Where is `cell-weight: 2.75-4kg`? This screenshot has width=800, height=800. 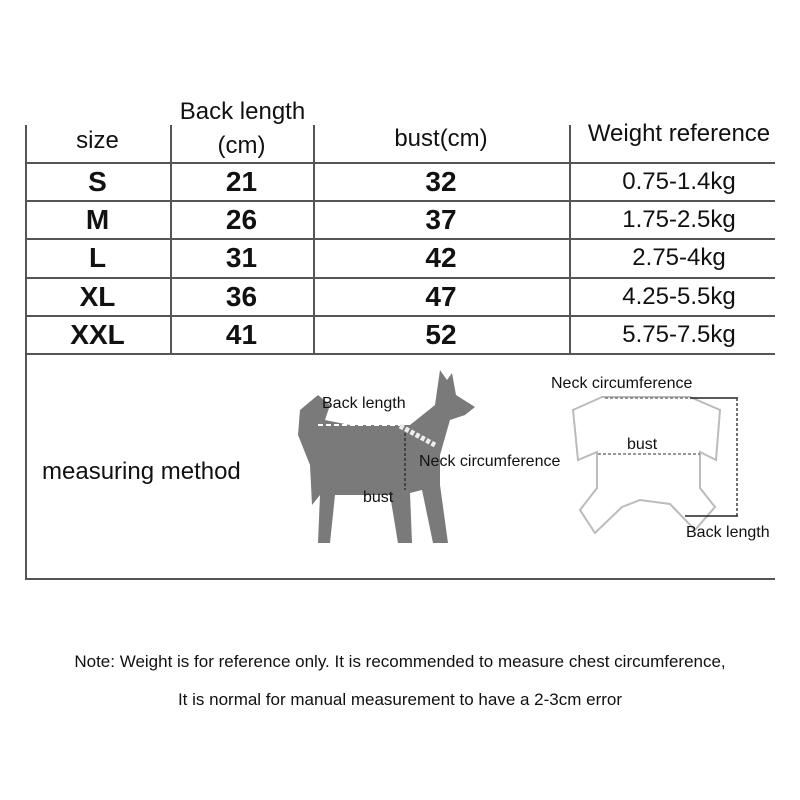
cell-weight: 2.75-4kg is located at coordinates (679, 257).